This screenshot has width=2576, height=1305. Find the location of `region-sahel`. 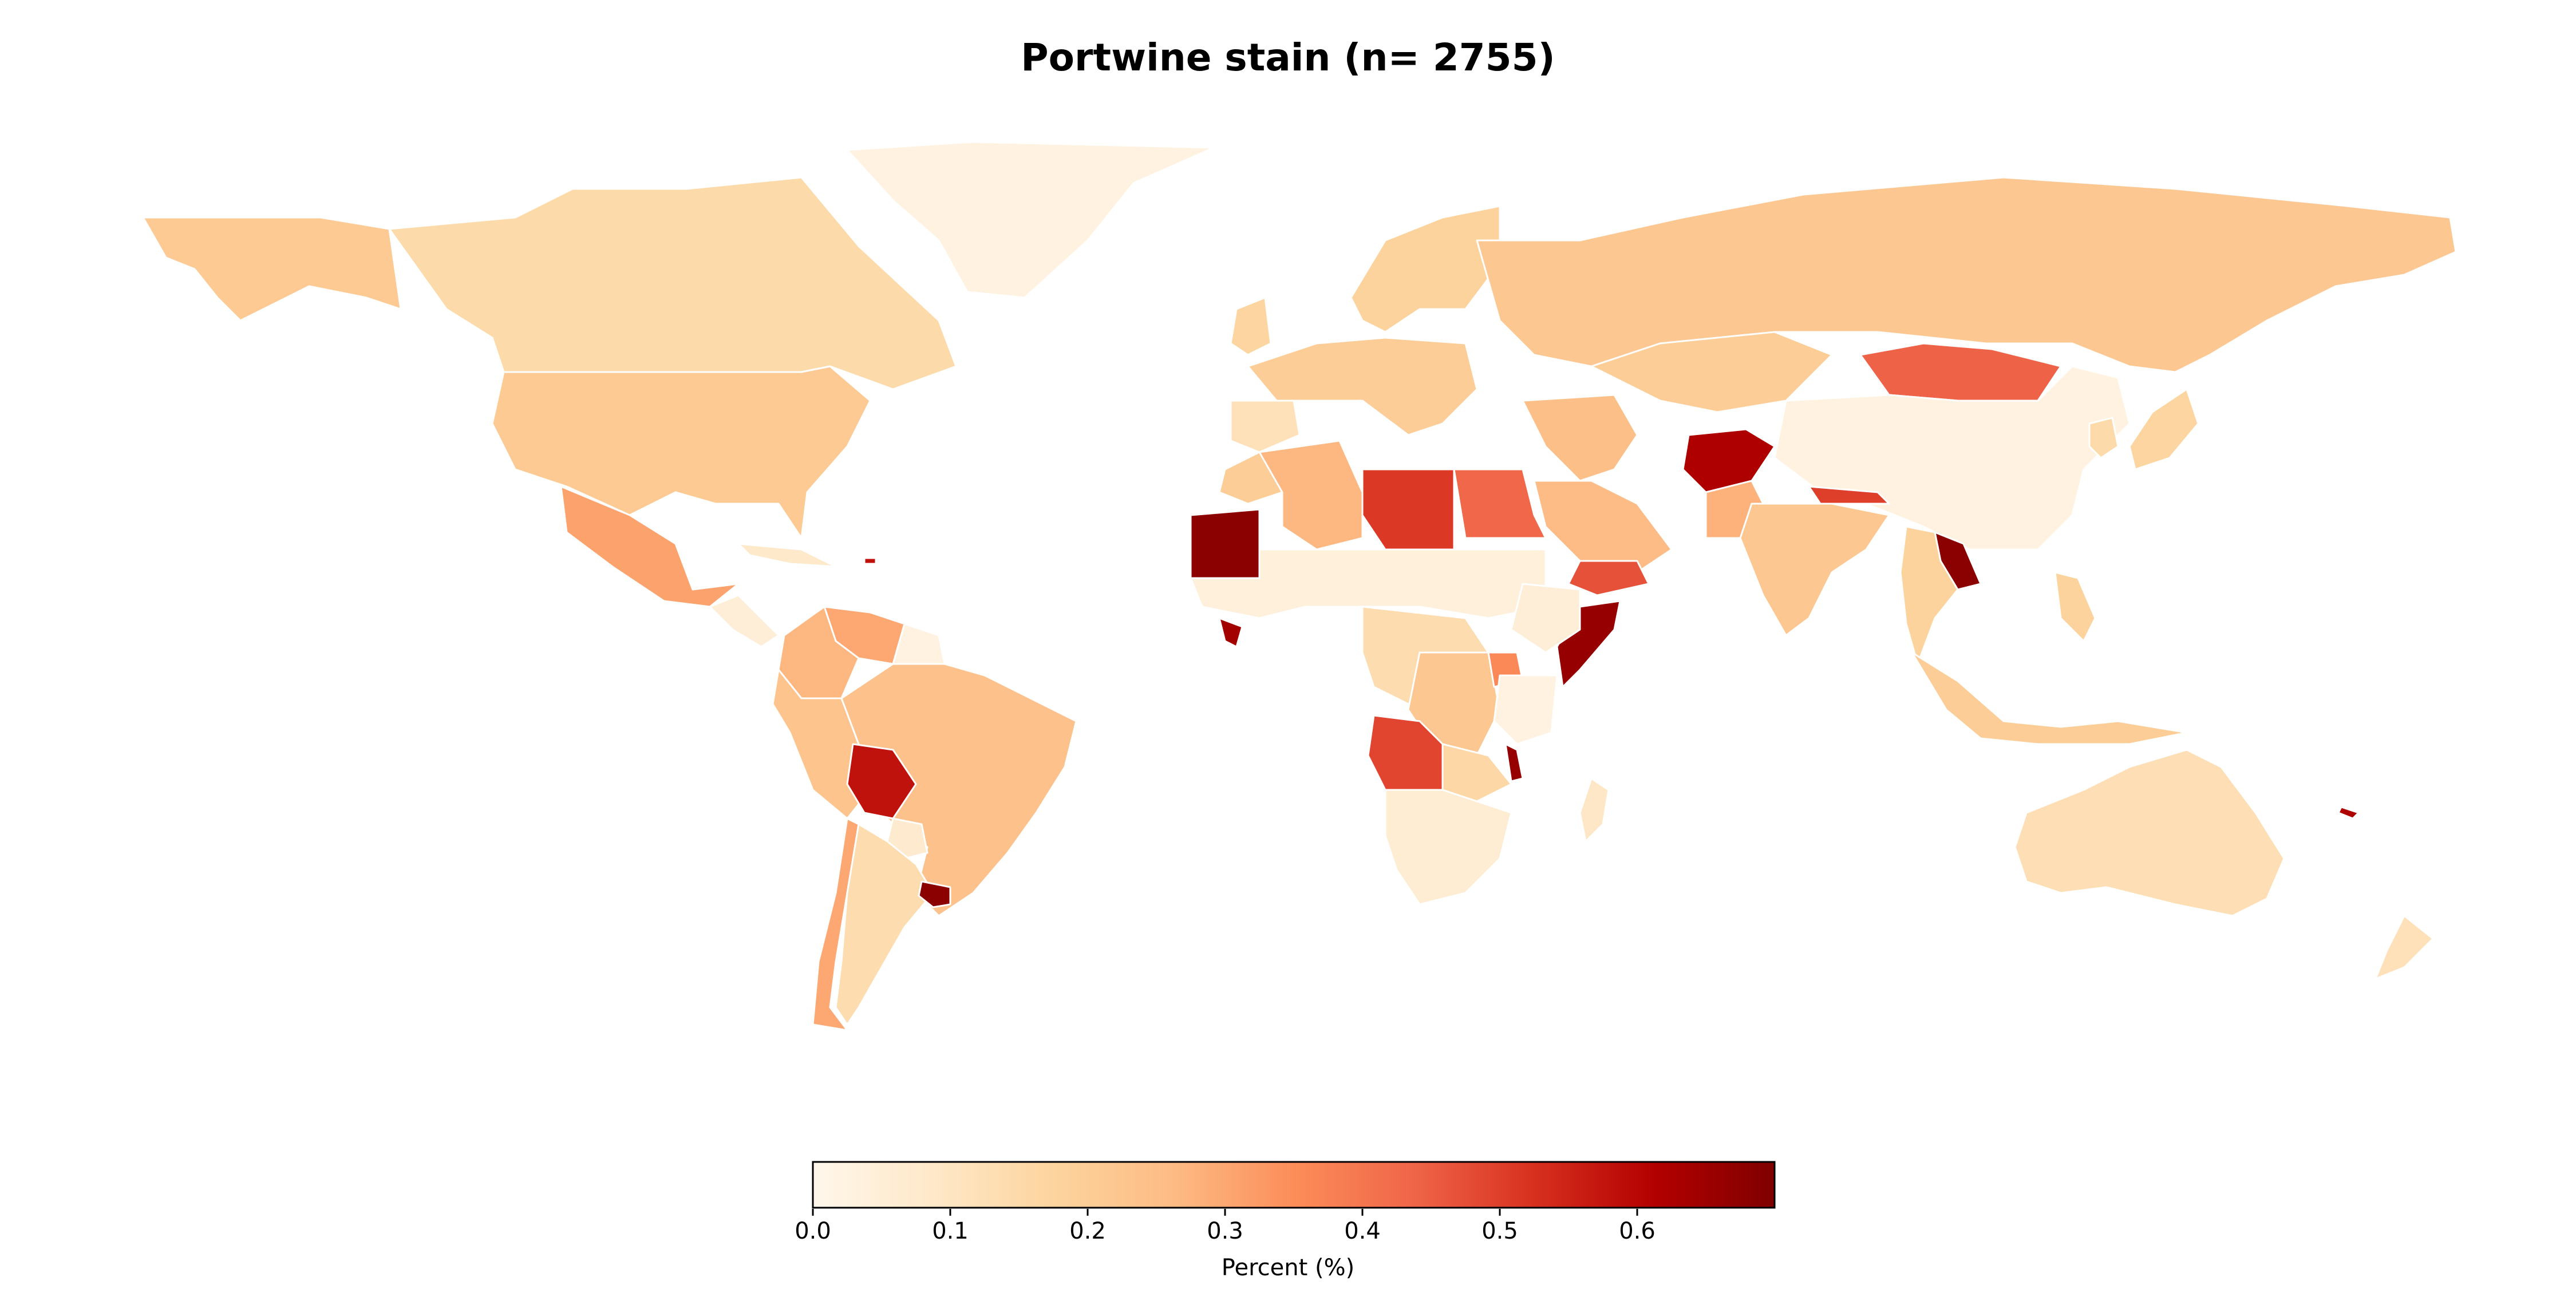

region-sahel is located at coordinates (1368, 583).